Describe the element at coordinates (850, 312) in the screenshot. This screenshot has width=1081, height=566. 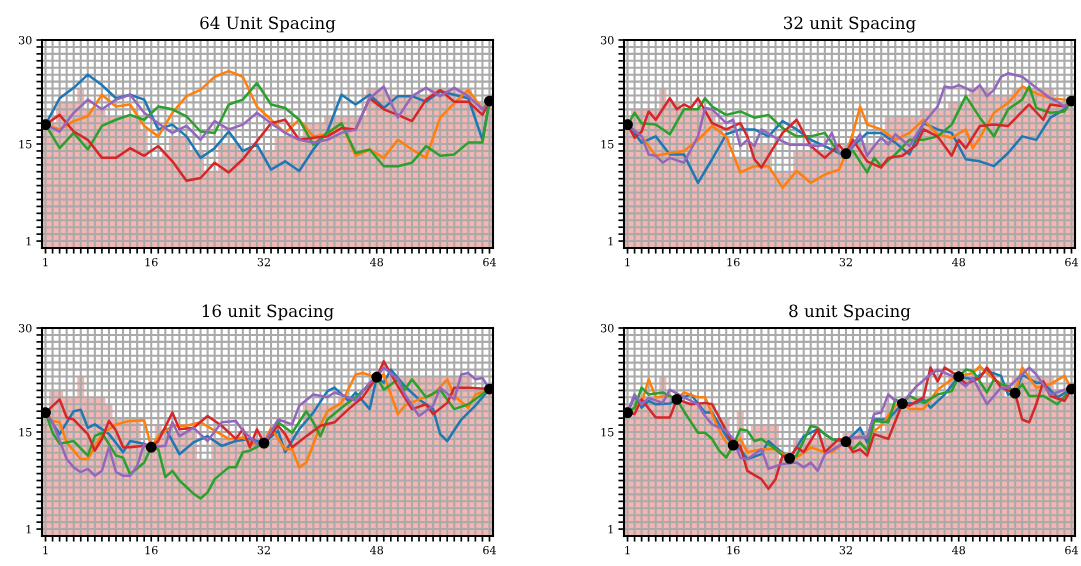
I see `chart-title: 8 unit Spacing` at that location.